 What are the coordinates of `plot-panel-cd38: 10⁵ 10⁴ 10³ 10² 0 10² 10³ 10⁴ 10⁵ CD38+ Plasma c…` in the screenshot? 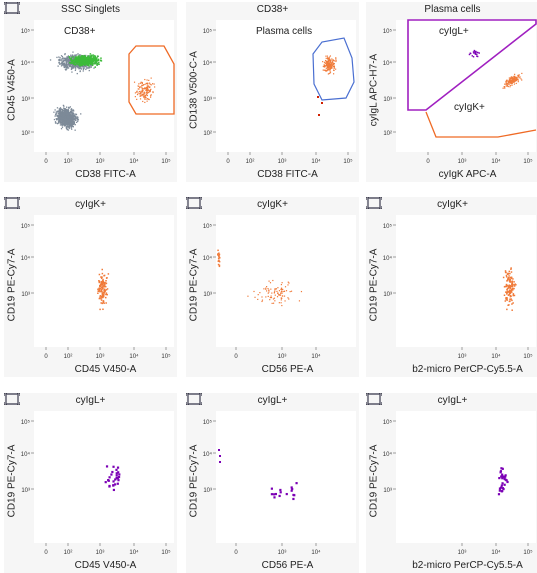 It's located at (272, 92).